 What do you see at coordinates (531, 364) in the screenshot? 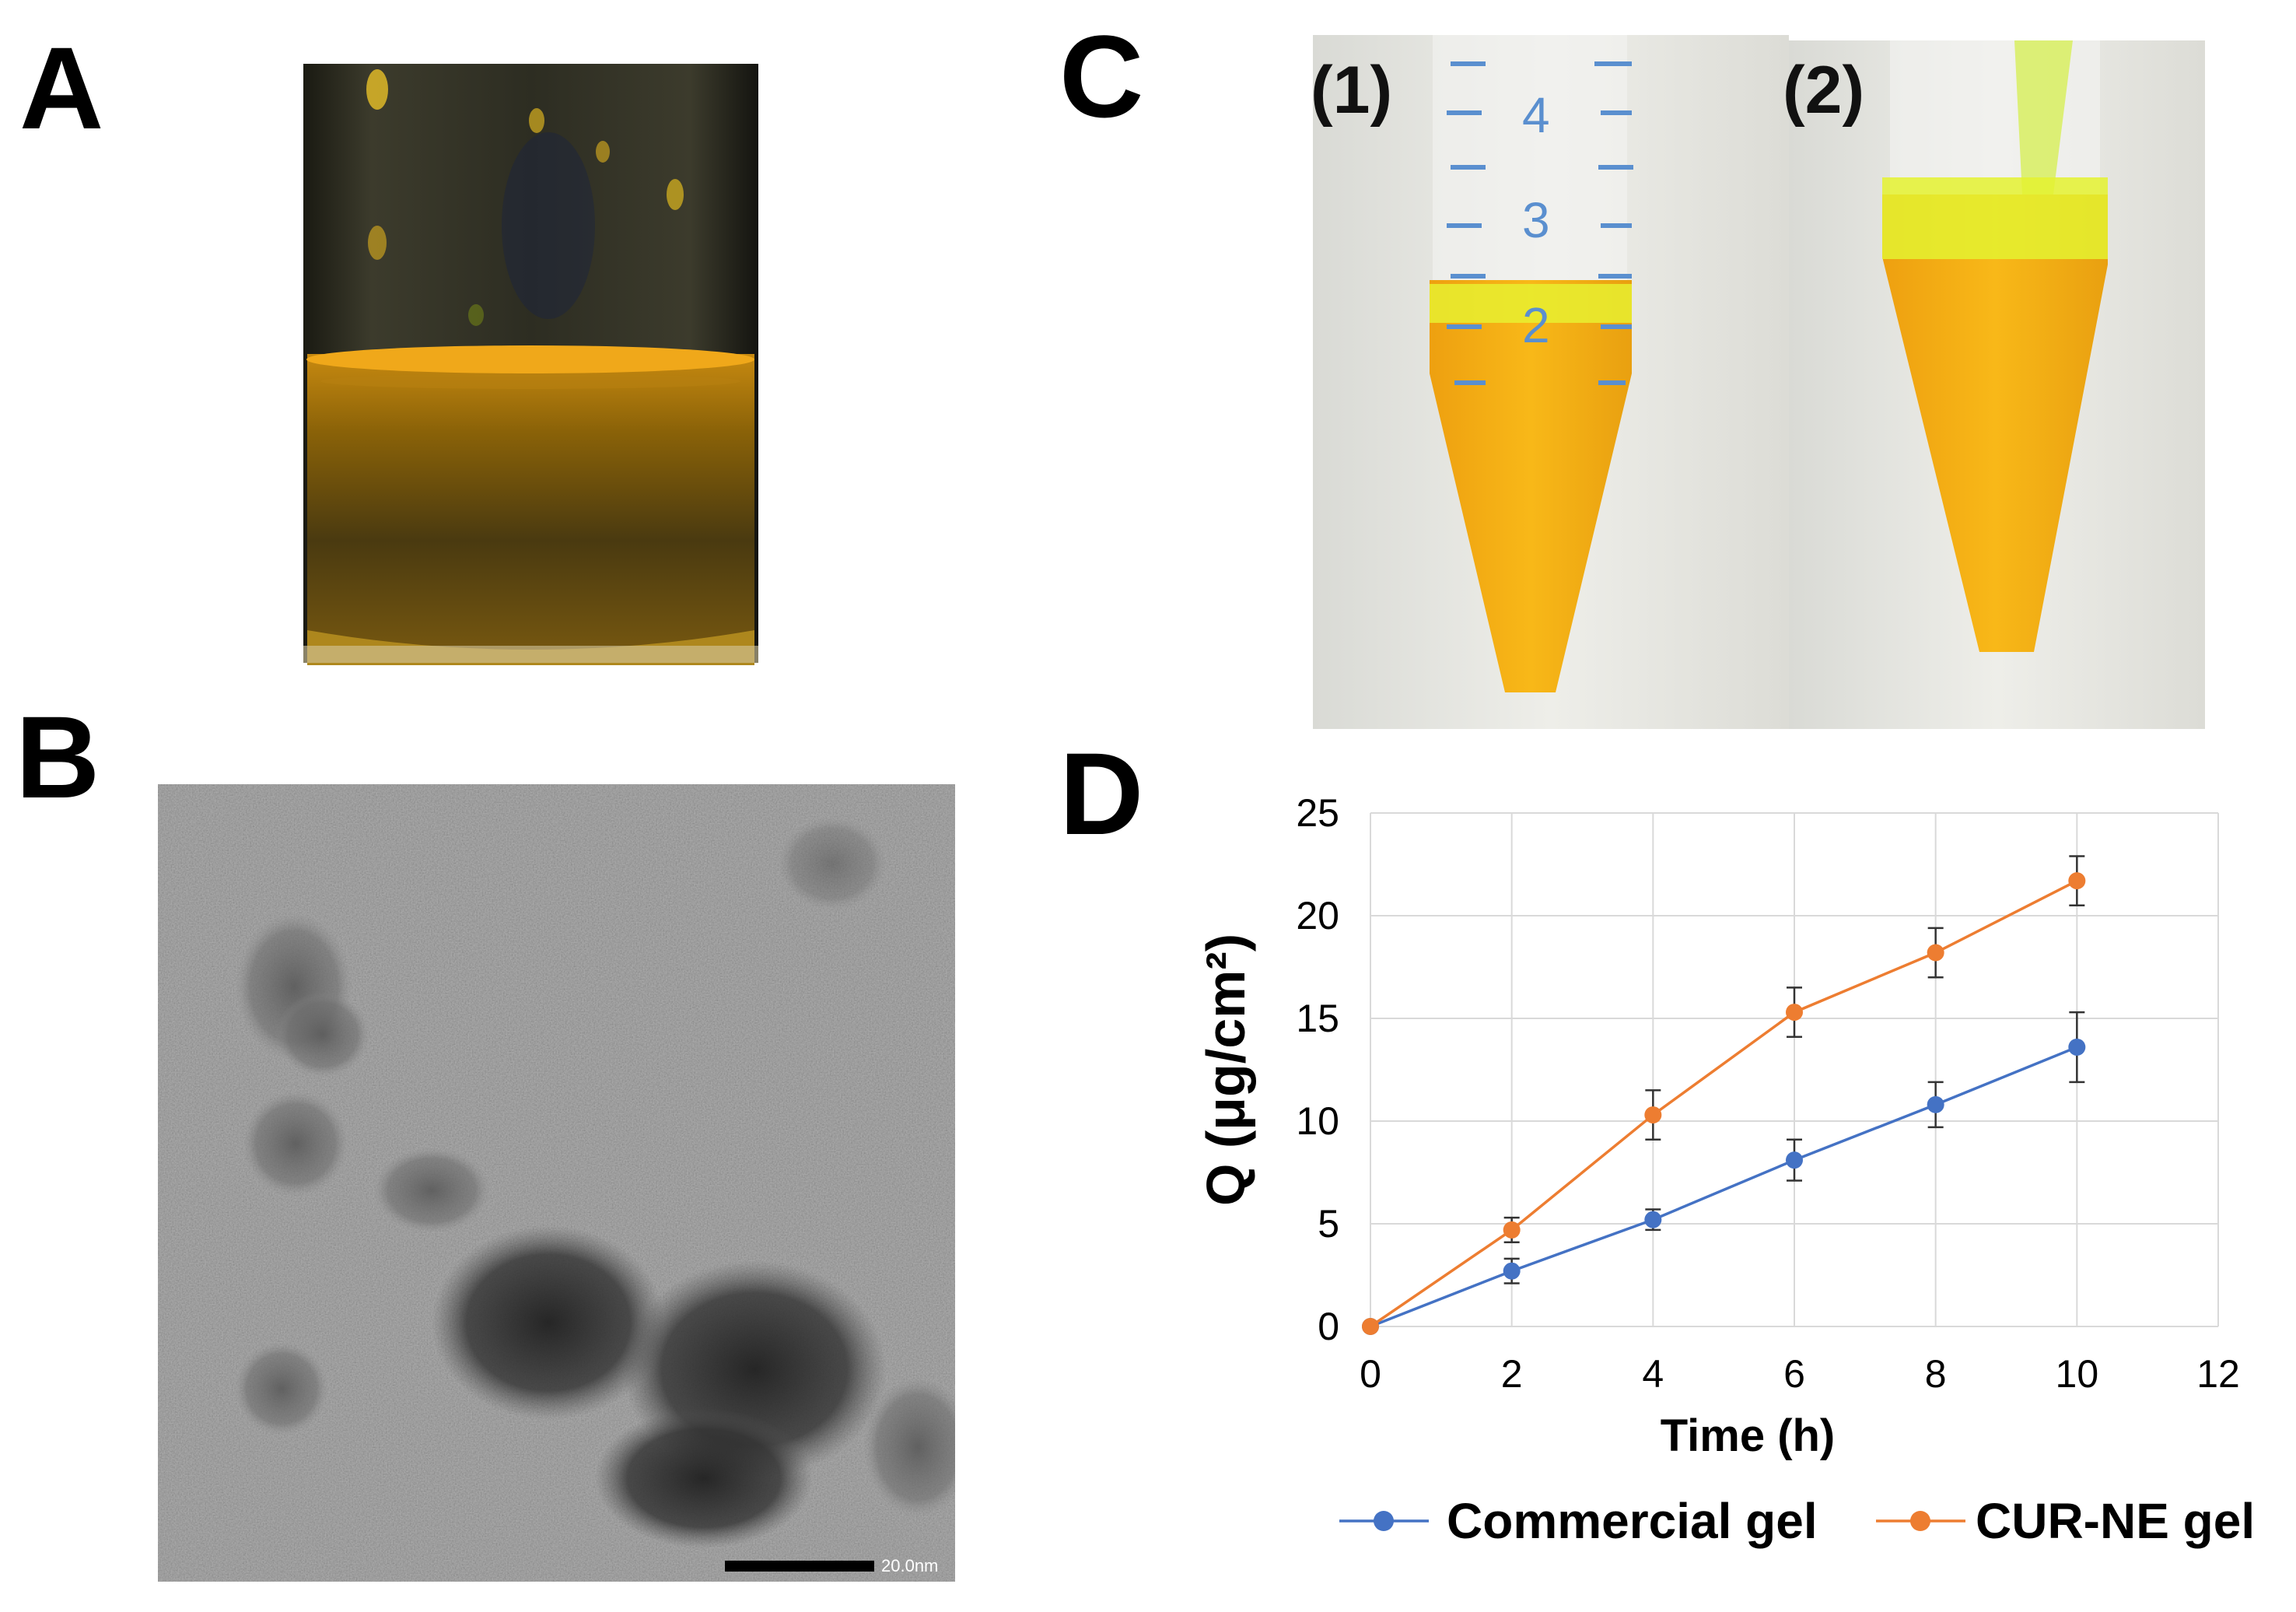
I see `panel-a-photo` at bounding box center [531, 364].